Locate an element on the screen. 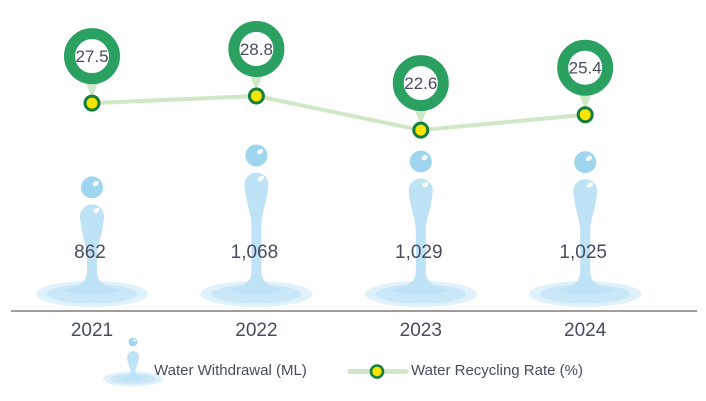 Image resolution: width=706 pixels, height=401 pixels. withdrawal-value-label: 862 is located at coordinates (90, 252).